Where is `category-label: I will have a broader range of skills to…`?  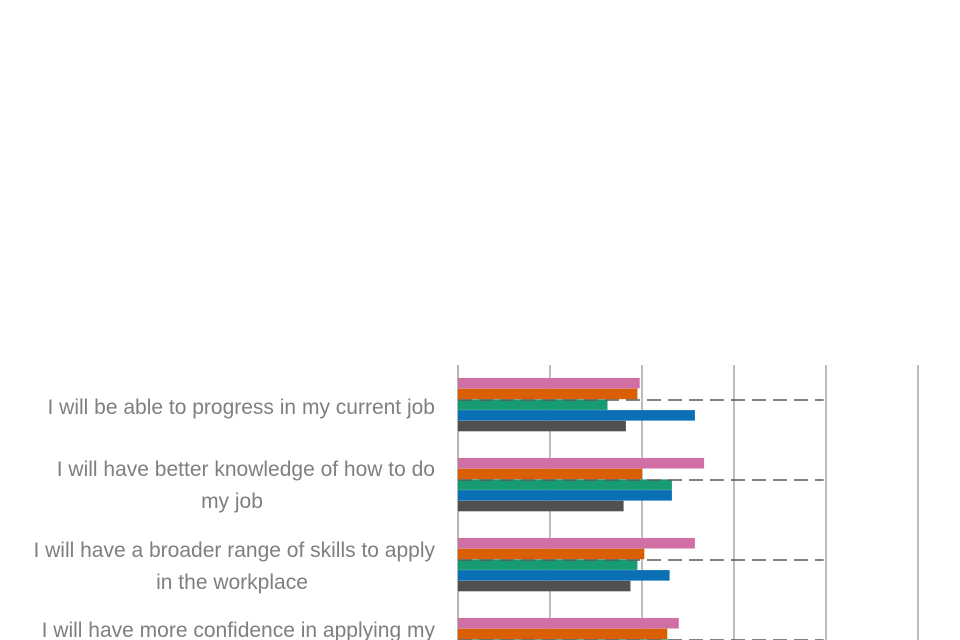
category-label: I will have a broader range of skills to… is located at coordinates (234, 550).